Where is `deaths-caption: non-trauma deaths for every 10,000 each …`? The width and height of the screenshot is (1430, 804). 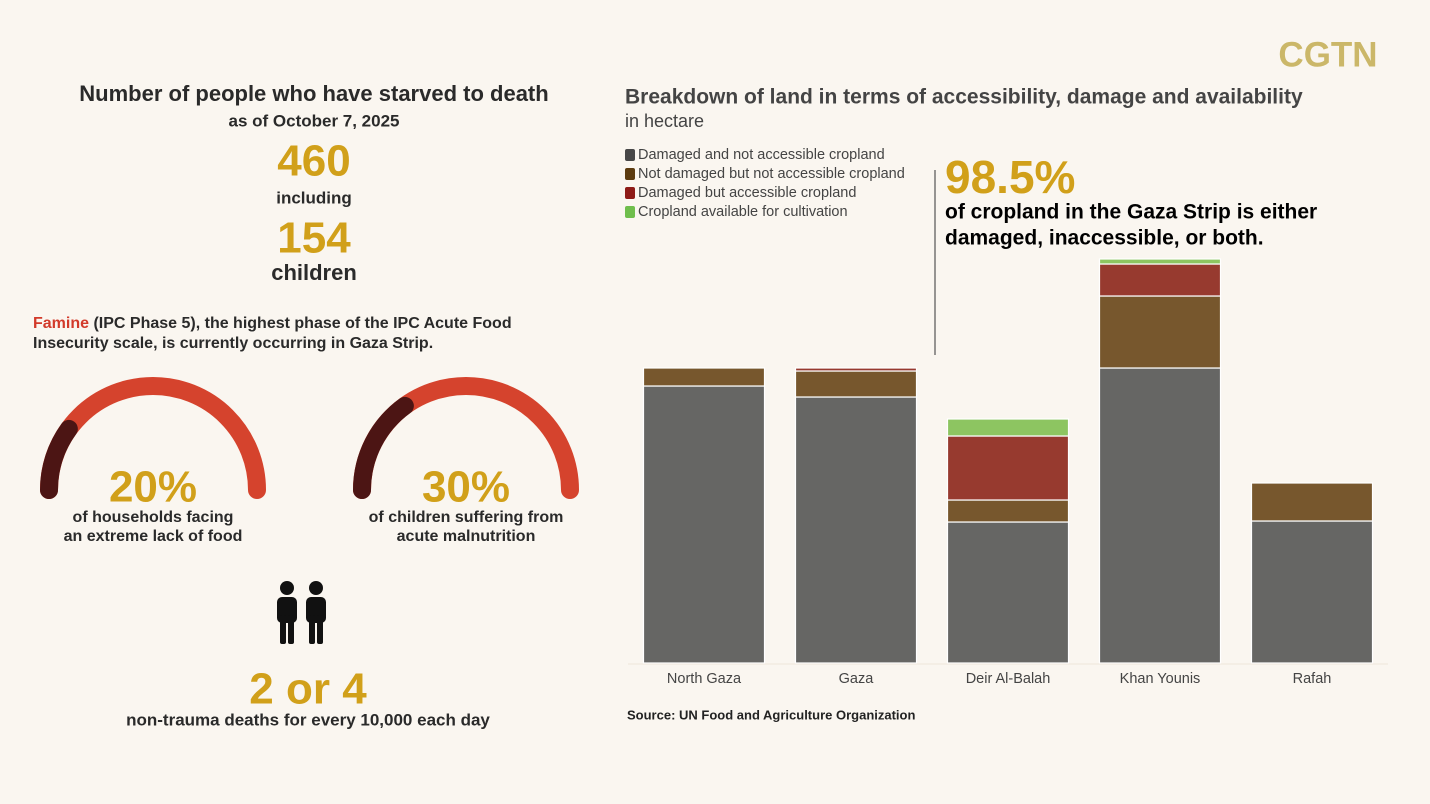 deaths-caption: non-trauma deaths for every 10,000 each … is located at coordinates (308, 719).